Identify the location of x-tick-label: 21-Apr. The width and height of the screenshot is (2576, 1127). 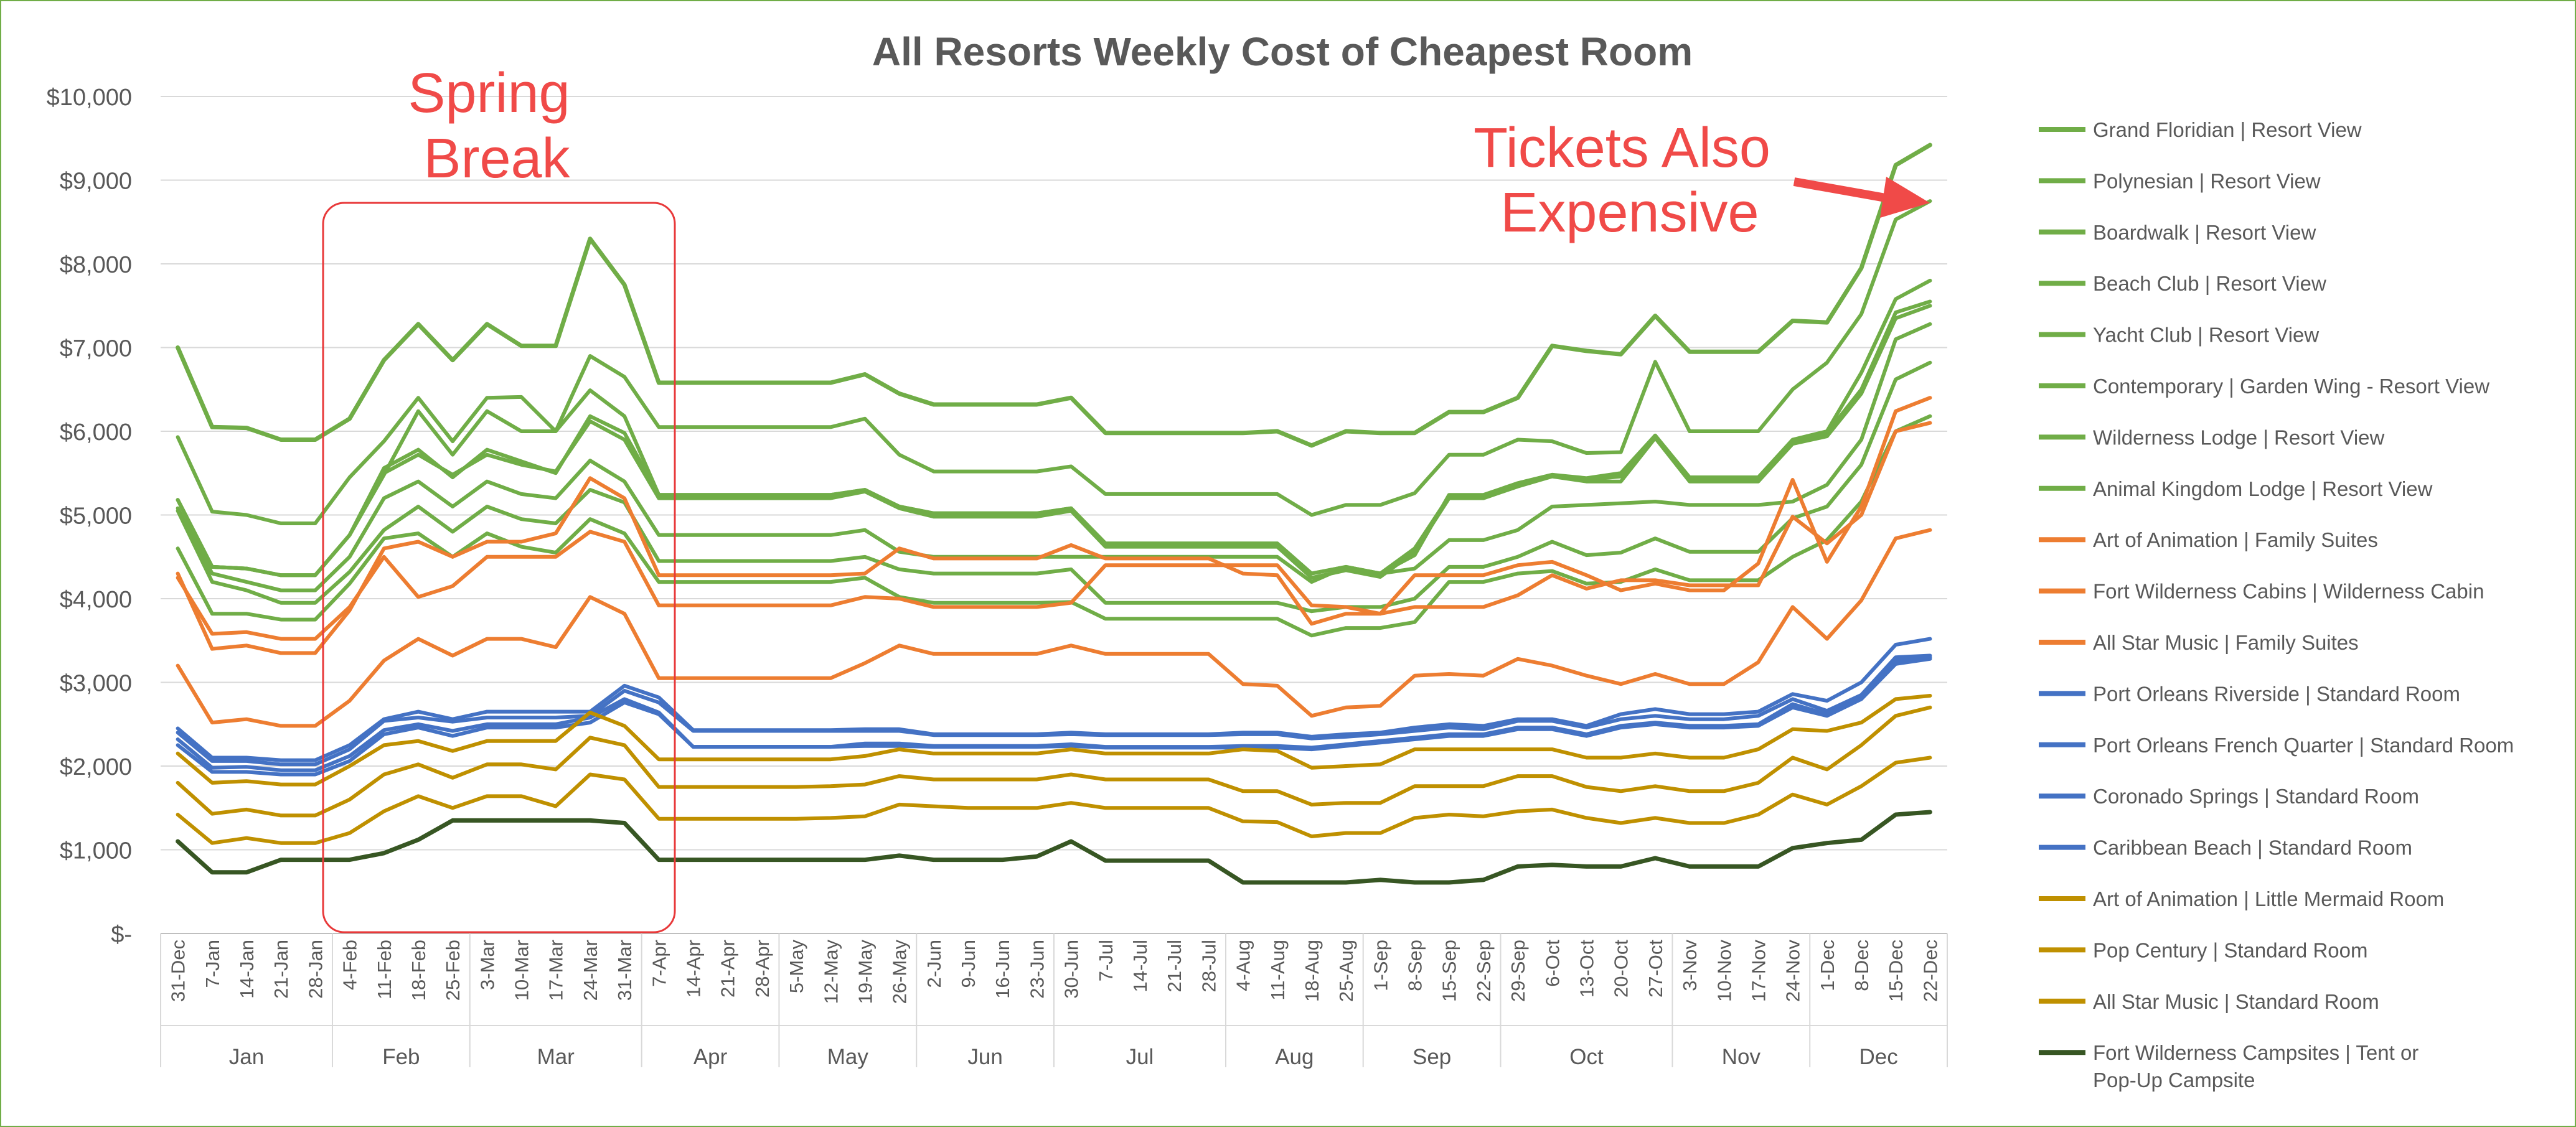
(728, 969).